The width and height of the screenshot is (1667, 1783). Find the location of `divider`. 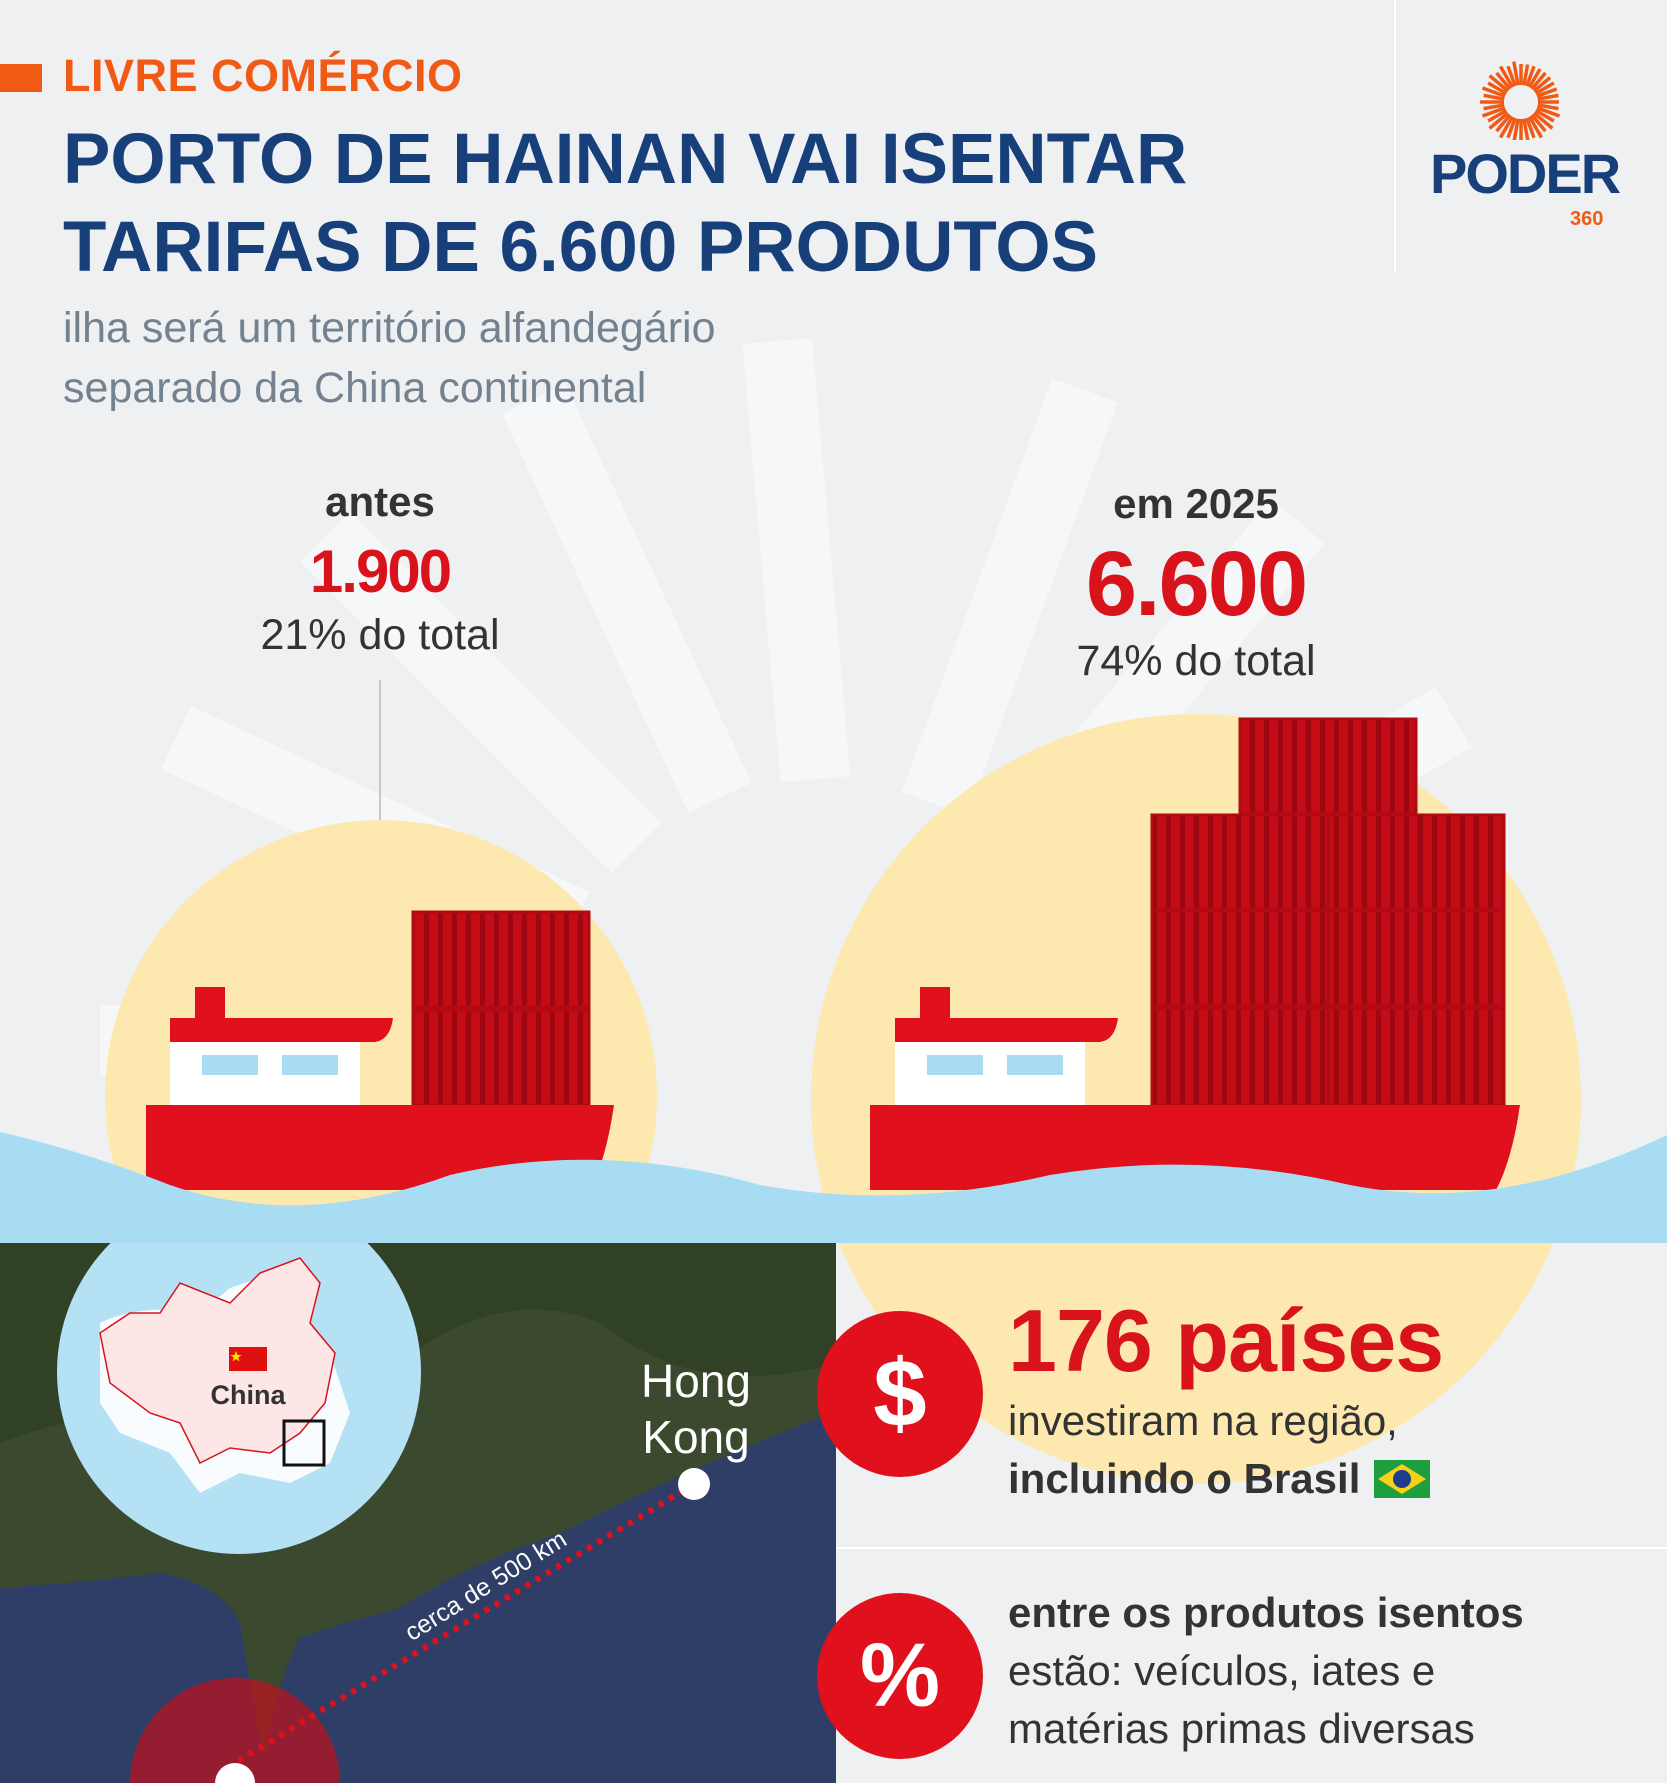

divider is located at coordinates (1395, 136).